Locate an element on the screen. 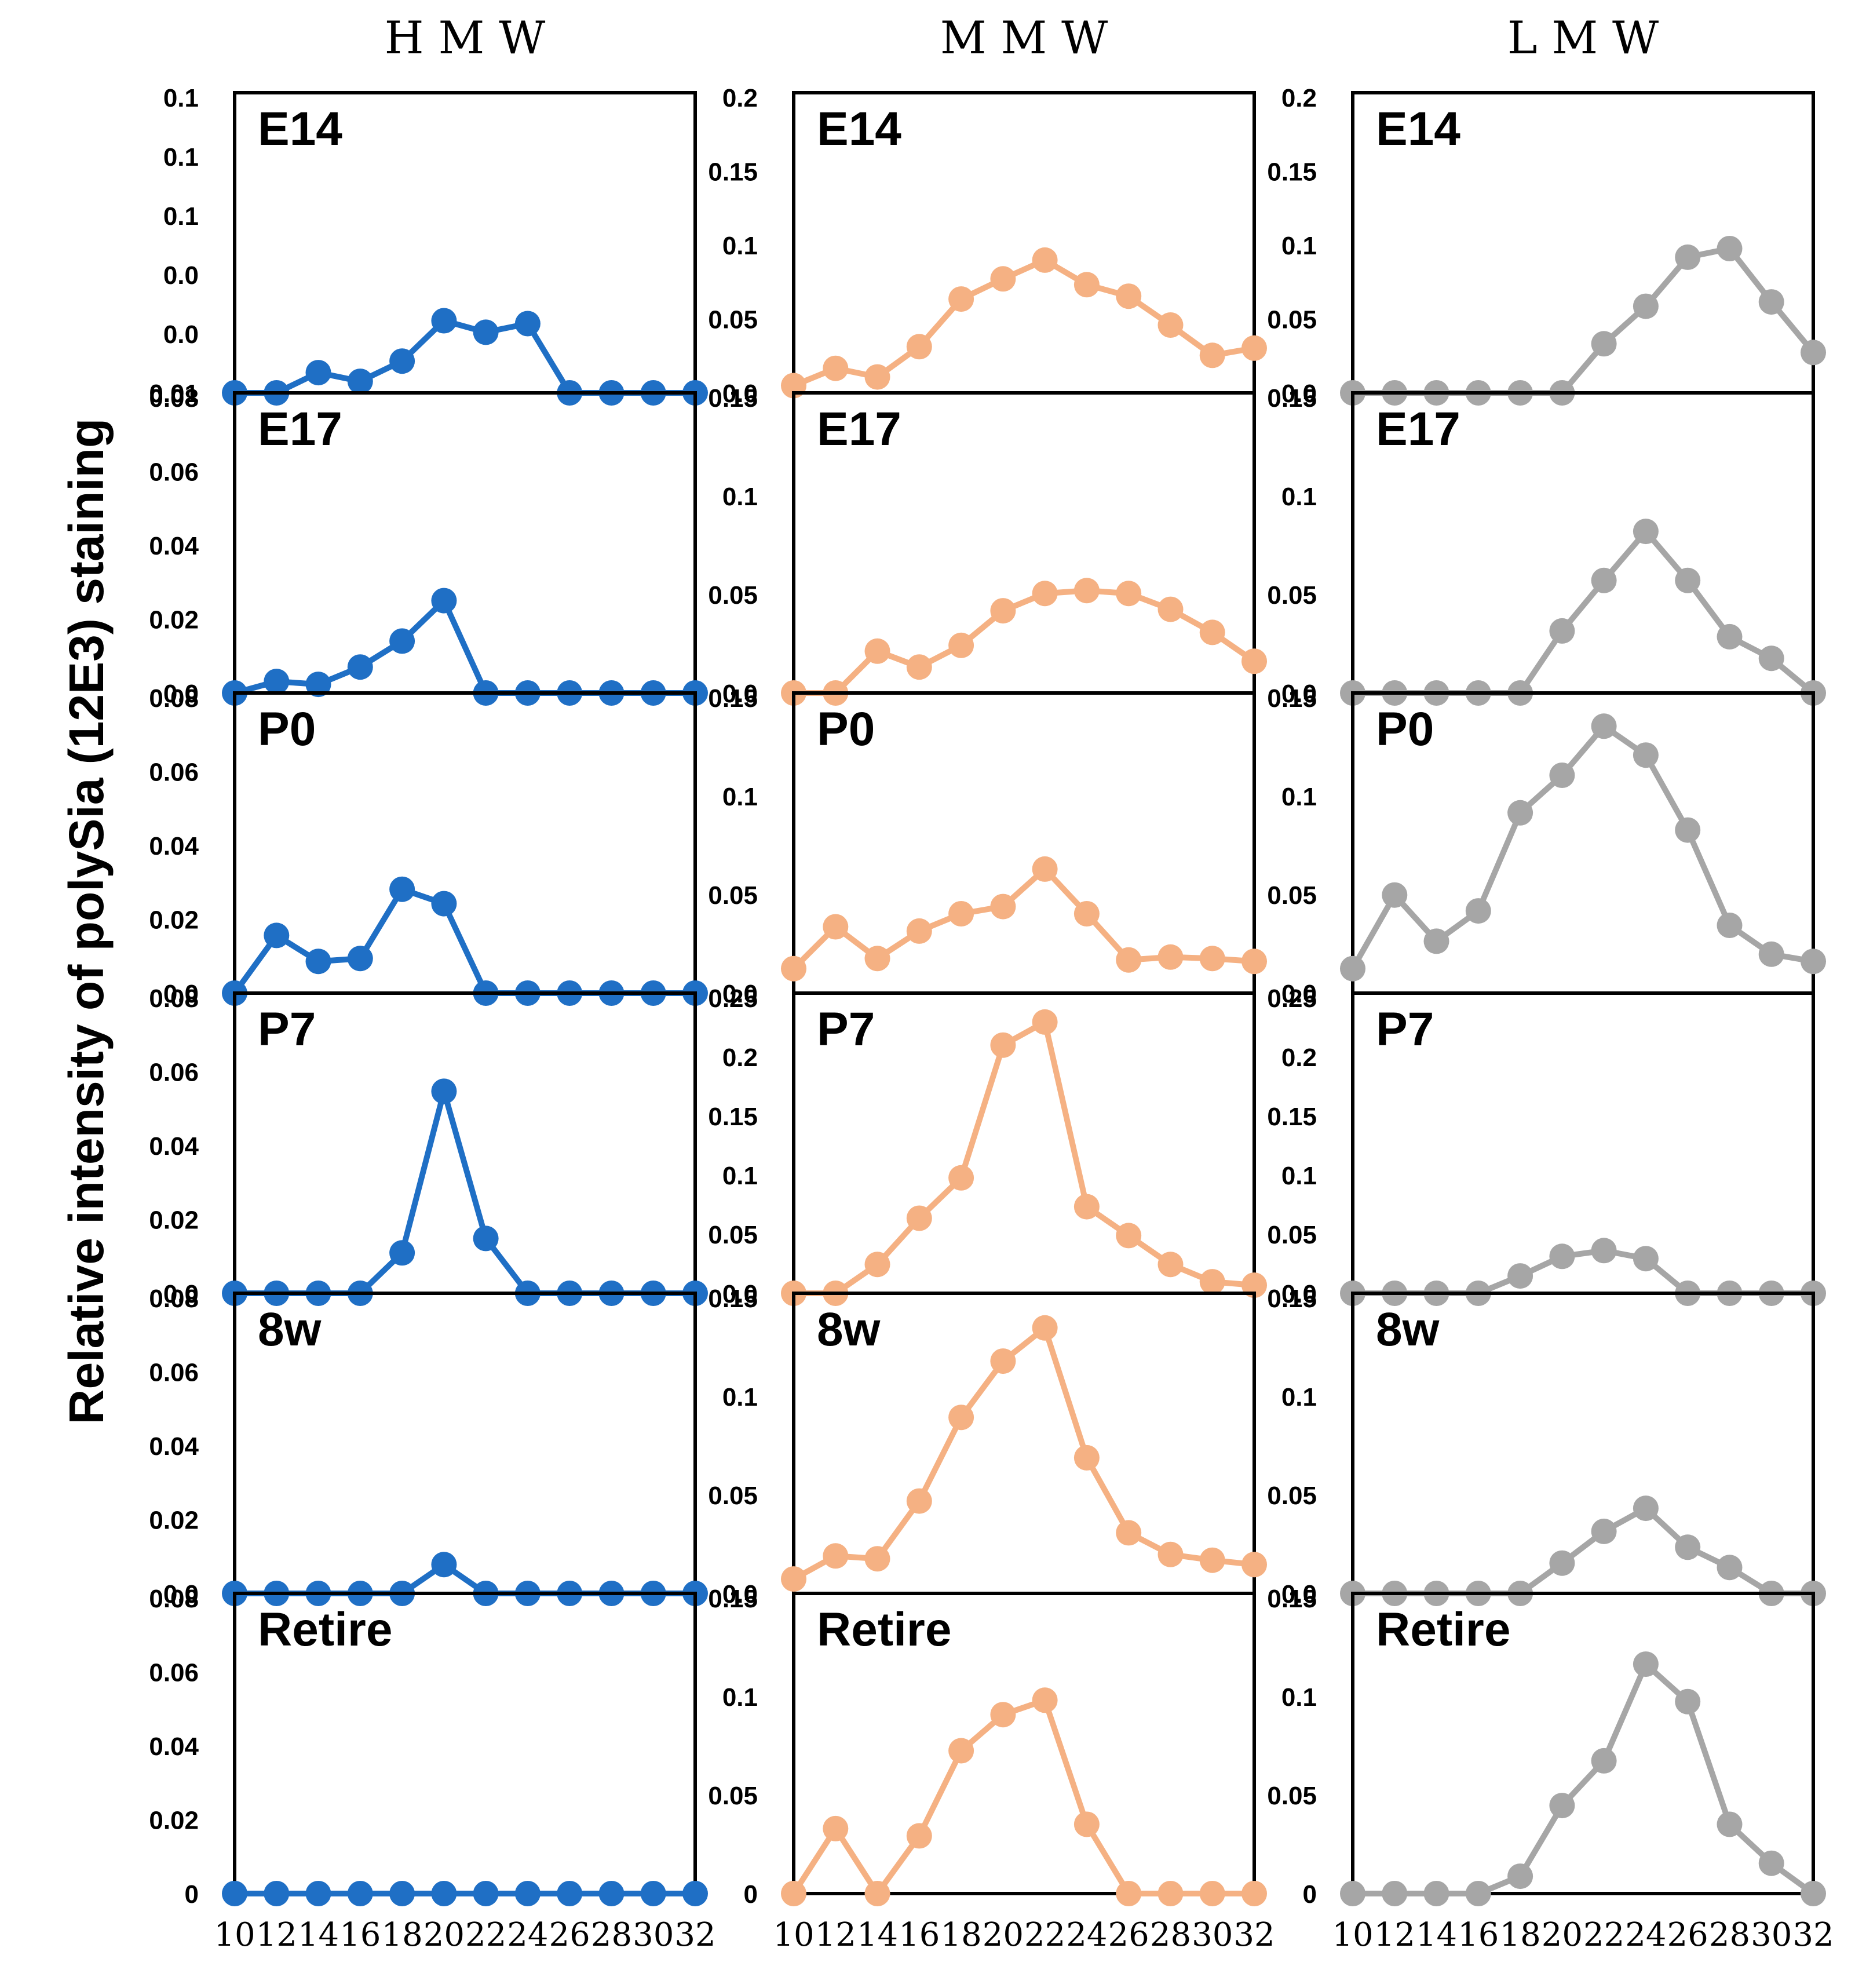  panel-retire: Retire 0 0.05 0.1 0.15 is located at coordinates (1546, 1747).